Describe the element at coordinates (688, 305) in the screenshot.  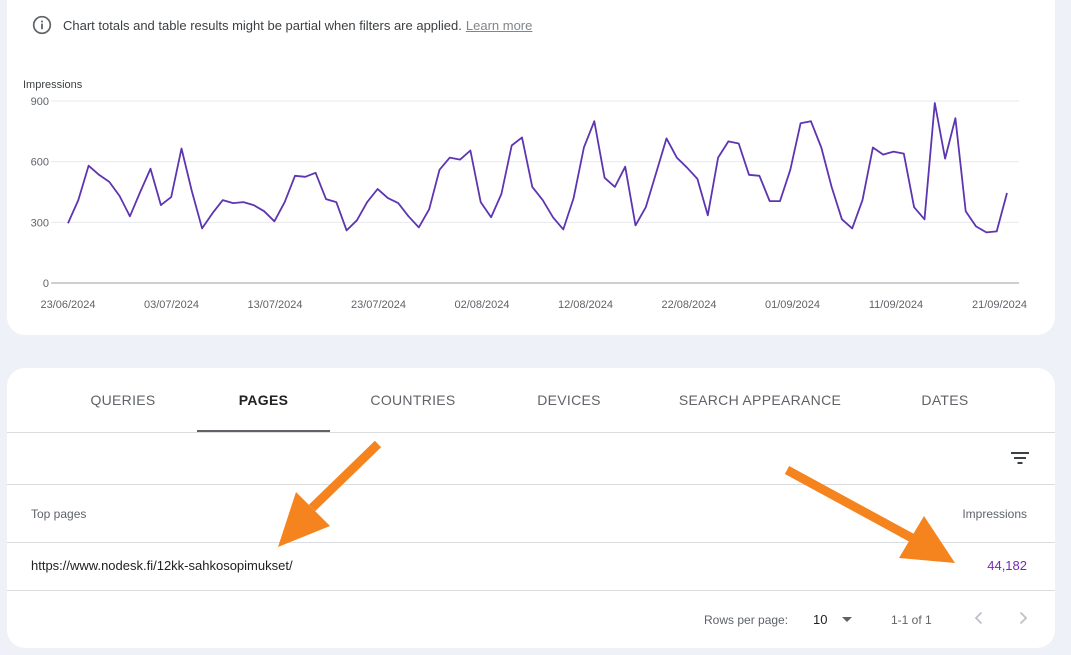
I see `x-tick-label: 22/08/2024` at that location.